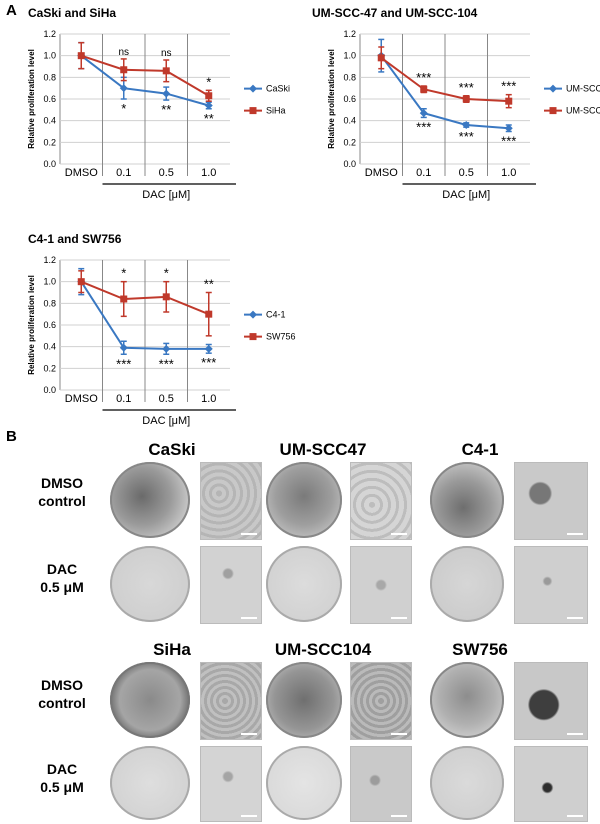  What do you see at coordinates (11, 10) in the screenshot?
I see `panel-a-label: A` at bounding box center [11, 10].